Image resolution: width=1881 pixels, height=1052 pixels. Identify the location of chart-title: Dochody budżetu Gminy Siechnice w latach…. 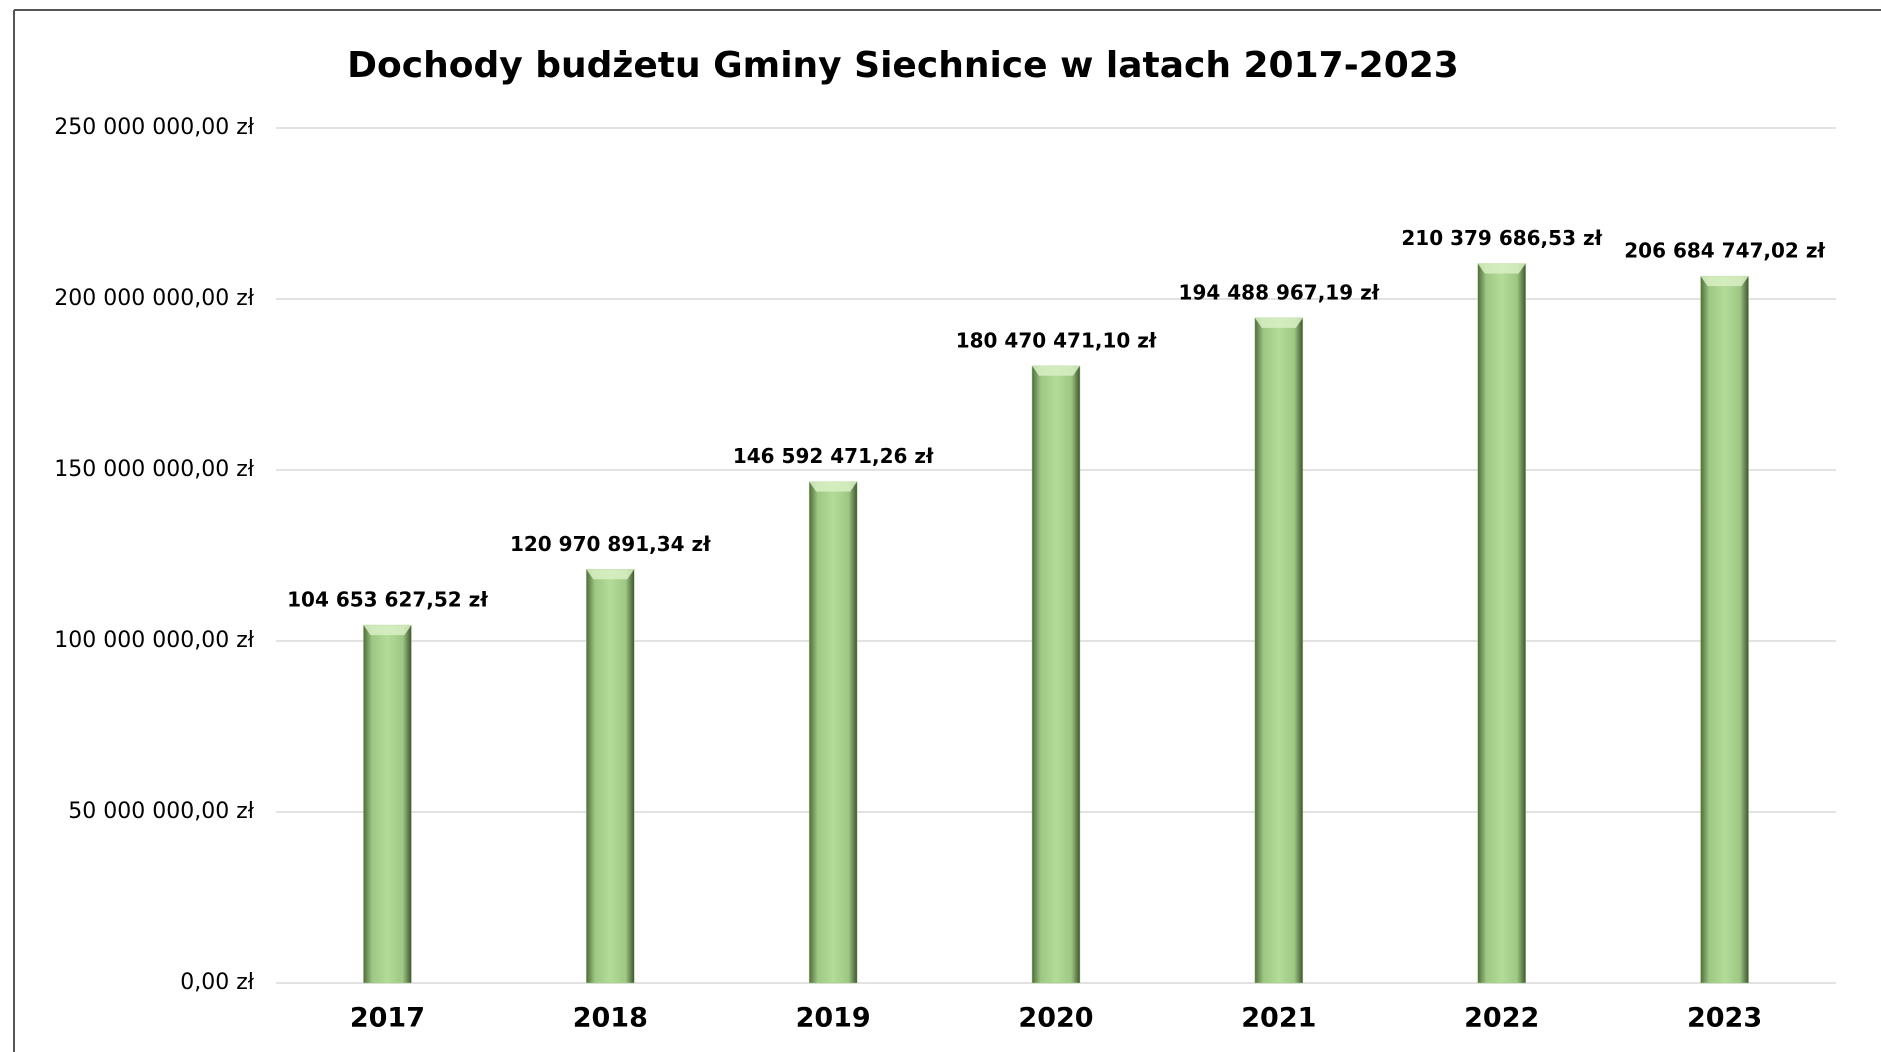
(903, 65).